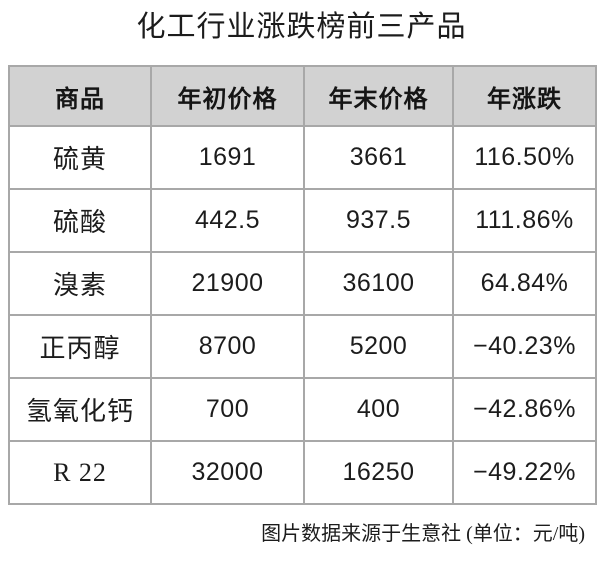 The image size is (603, 564). I want to click on start-price-cell: 700, so click(227, 409).